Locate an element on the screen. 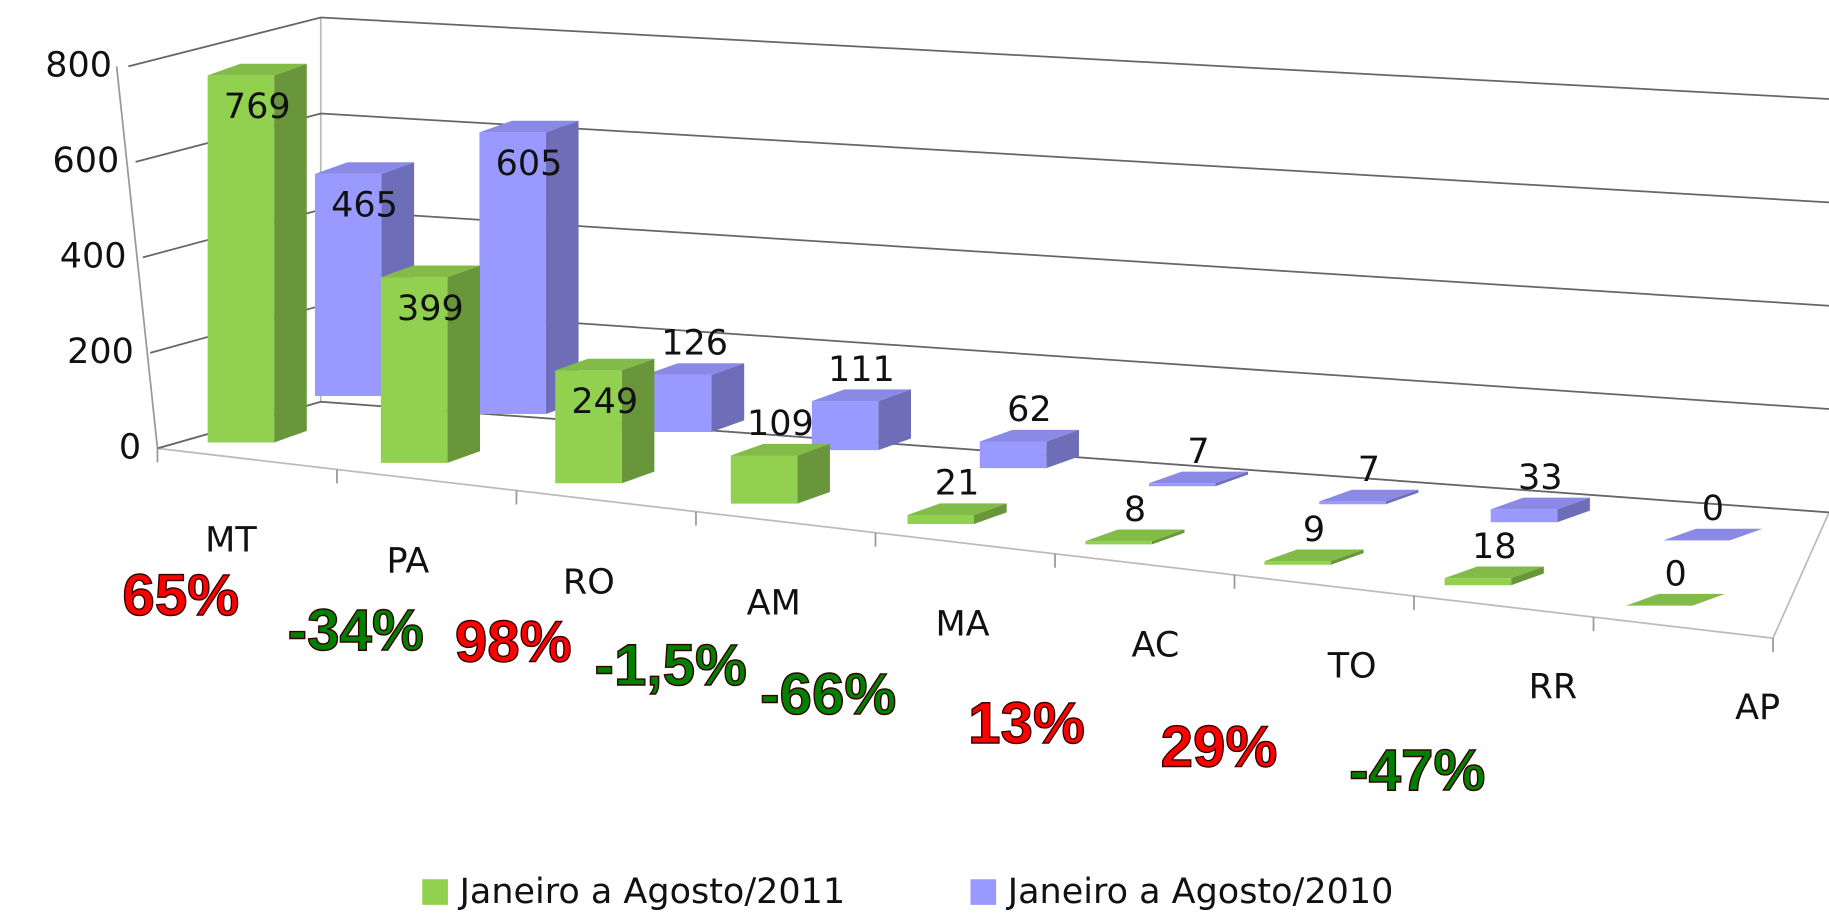 The height and width of the screenshot is (920, 1829). y-axis is located at coordinates (137, 257).